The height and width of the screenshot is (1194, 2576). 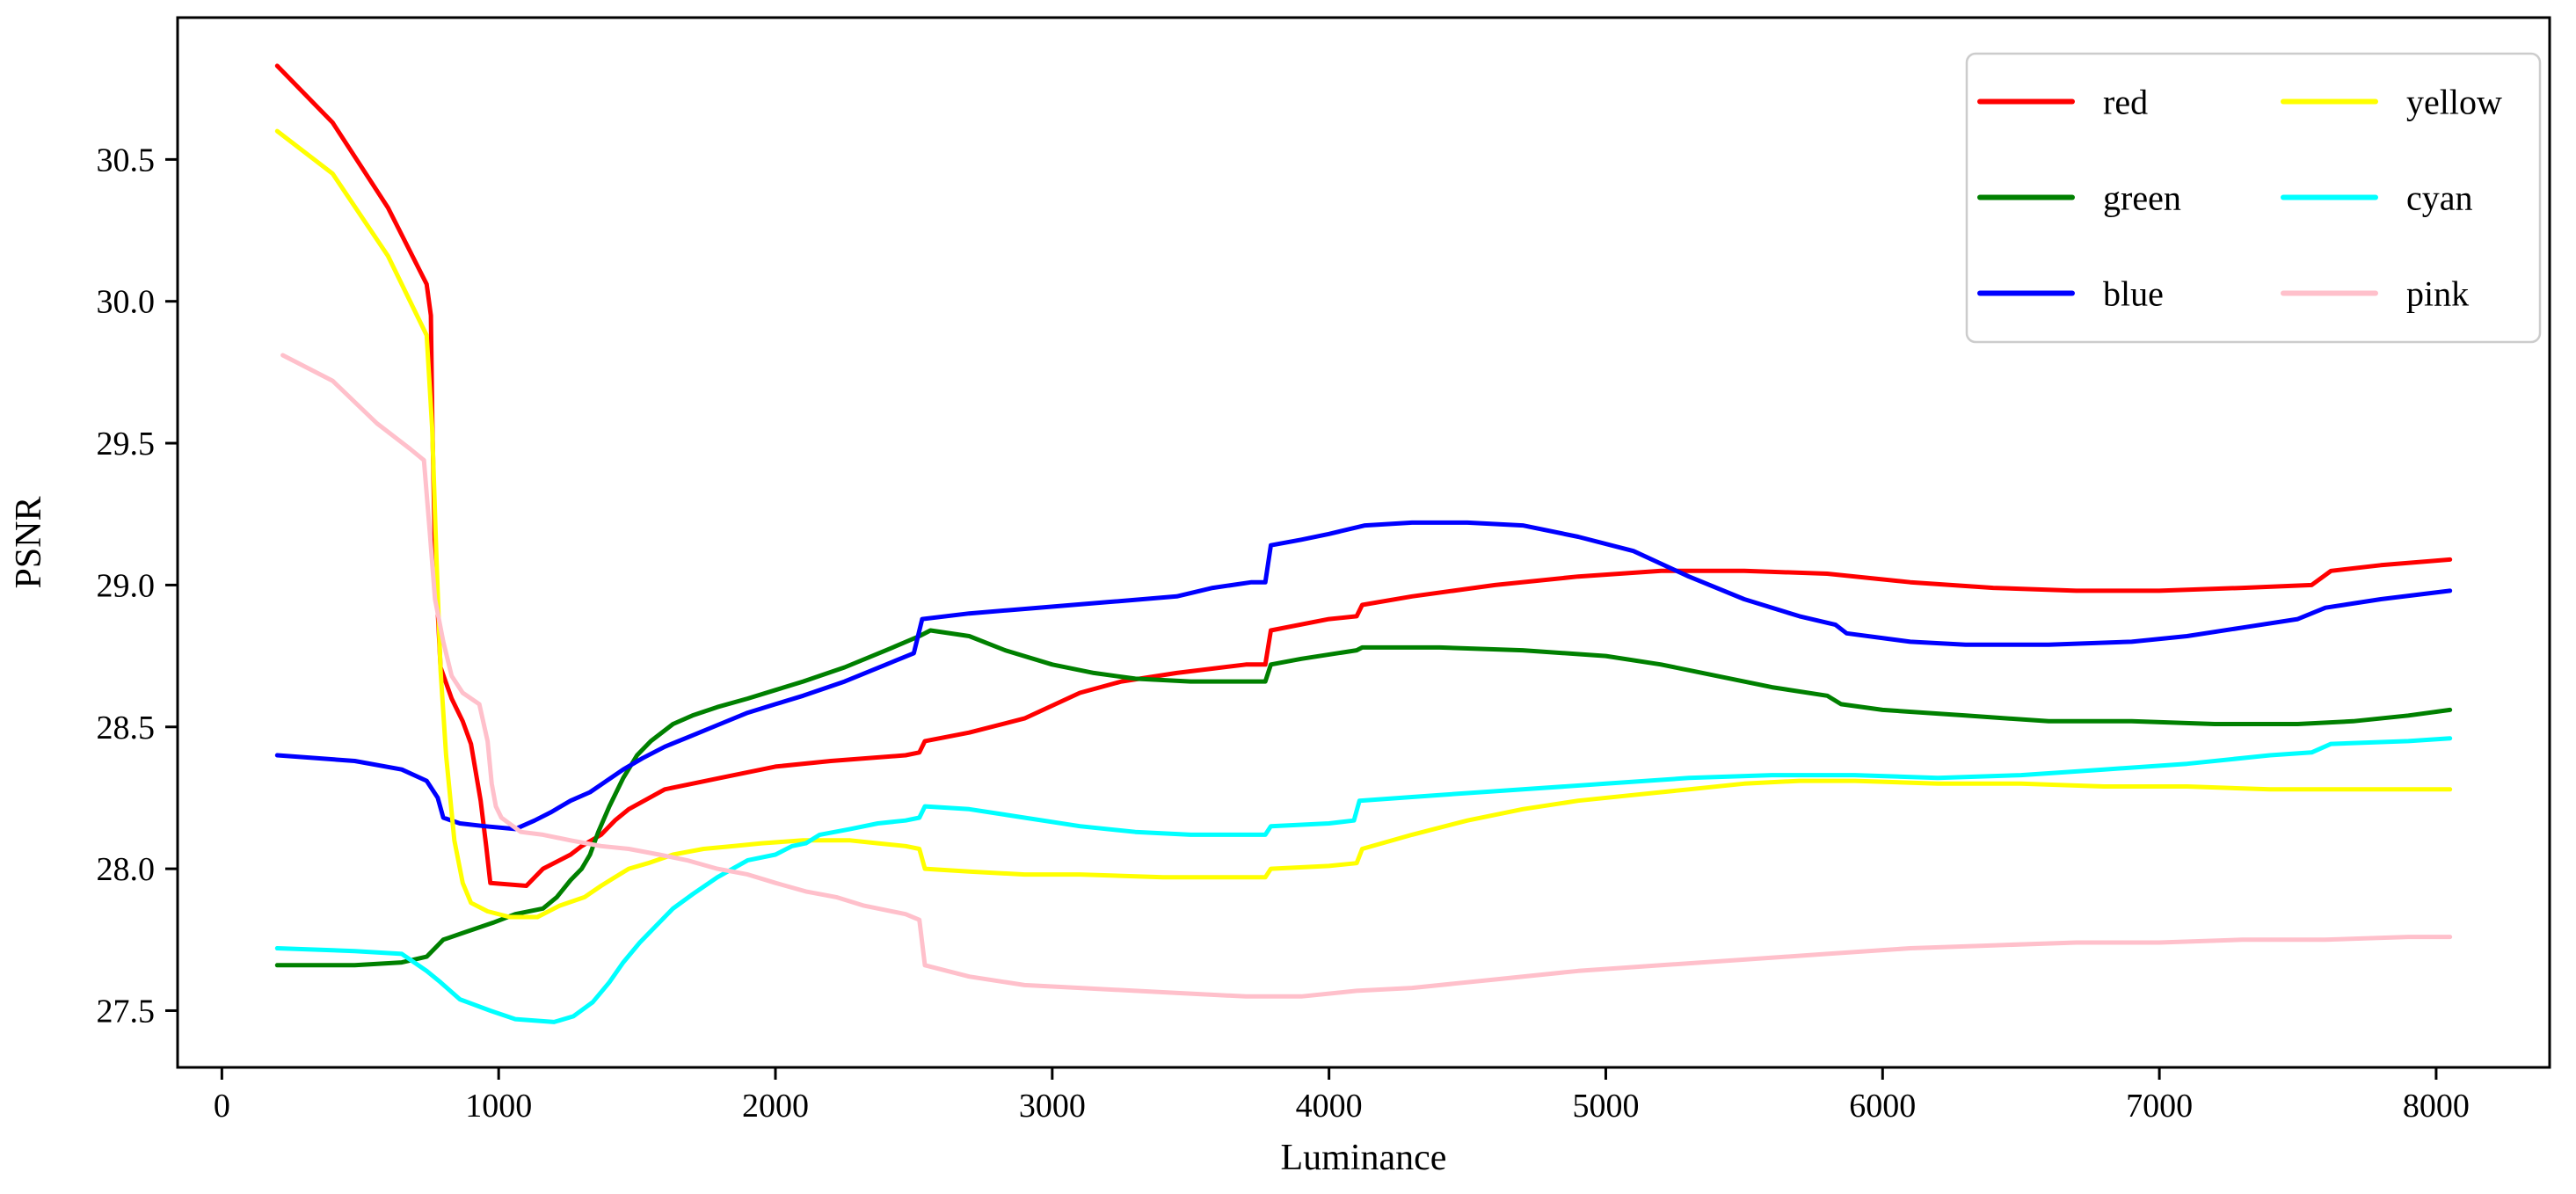 I want to click on x-tick-label: 4000, so click(x=1329, y=1106).